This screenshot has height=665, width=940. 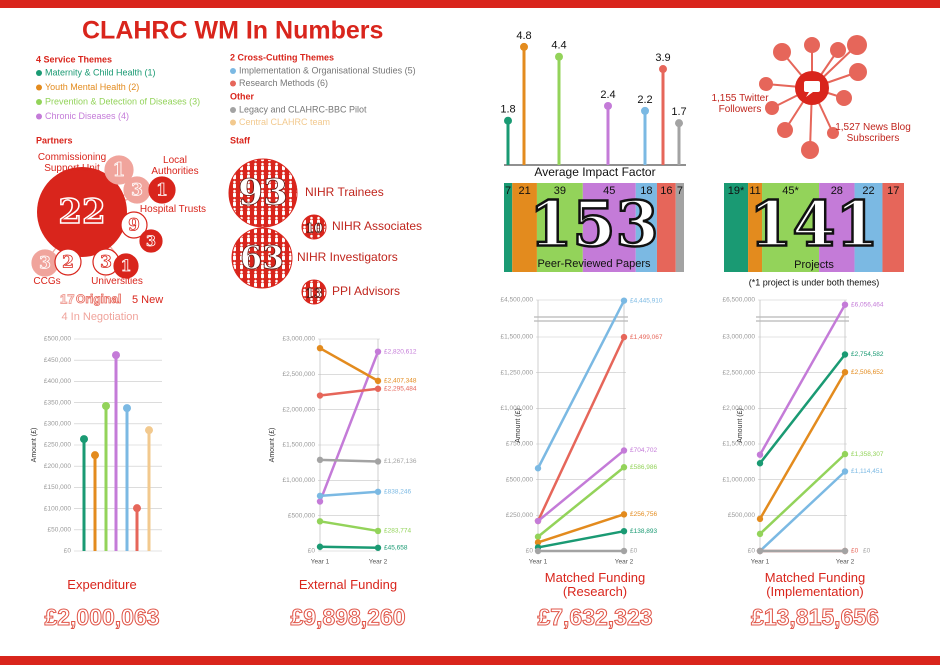 What do you see at coordinates (470, 660) in the screenshot?
I see `bottom-band` at bounding box center [470, 660].